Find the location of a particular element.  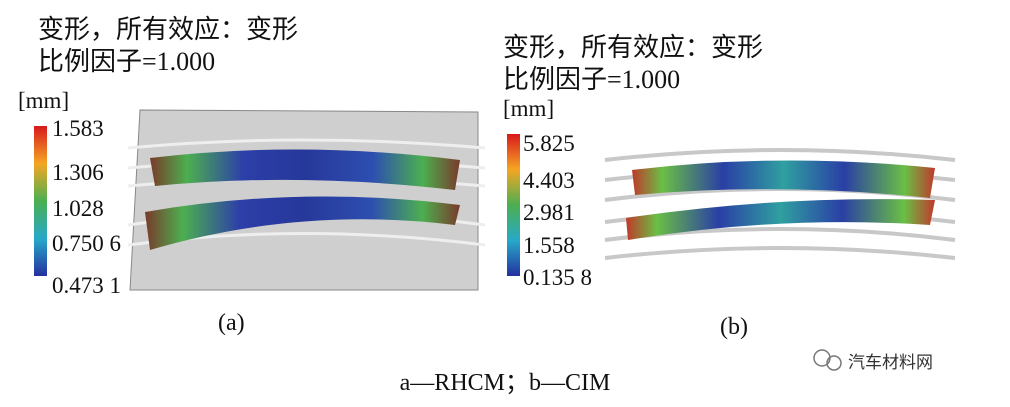

watermark: 汽车材料网 is located at coordinates (873, 361).